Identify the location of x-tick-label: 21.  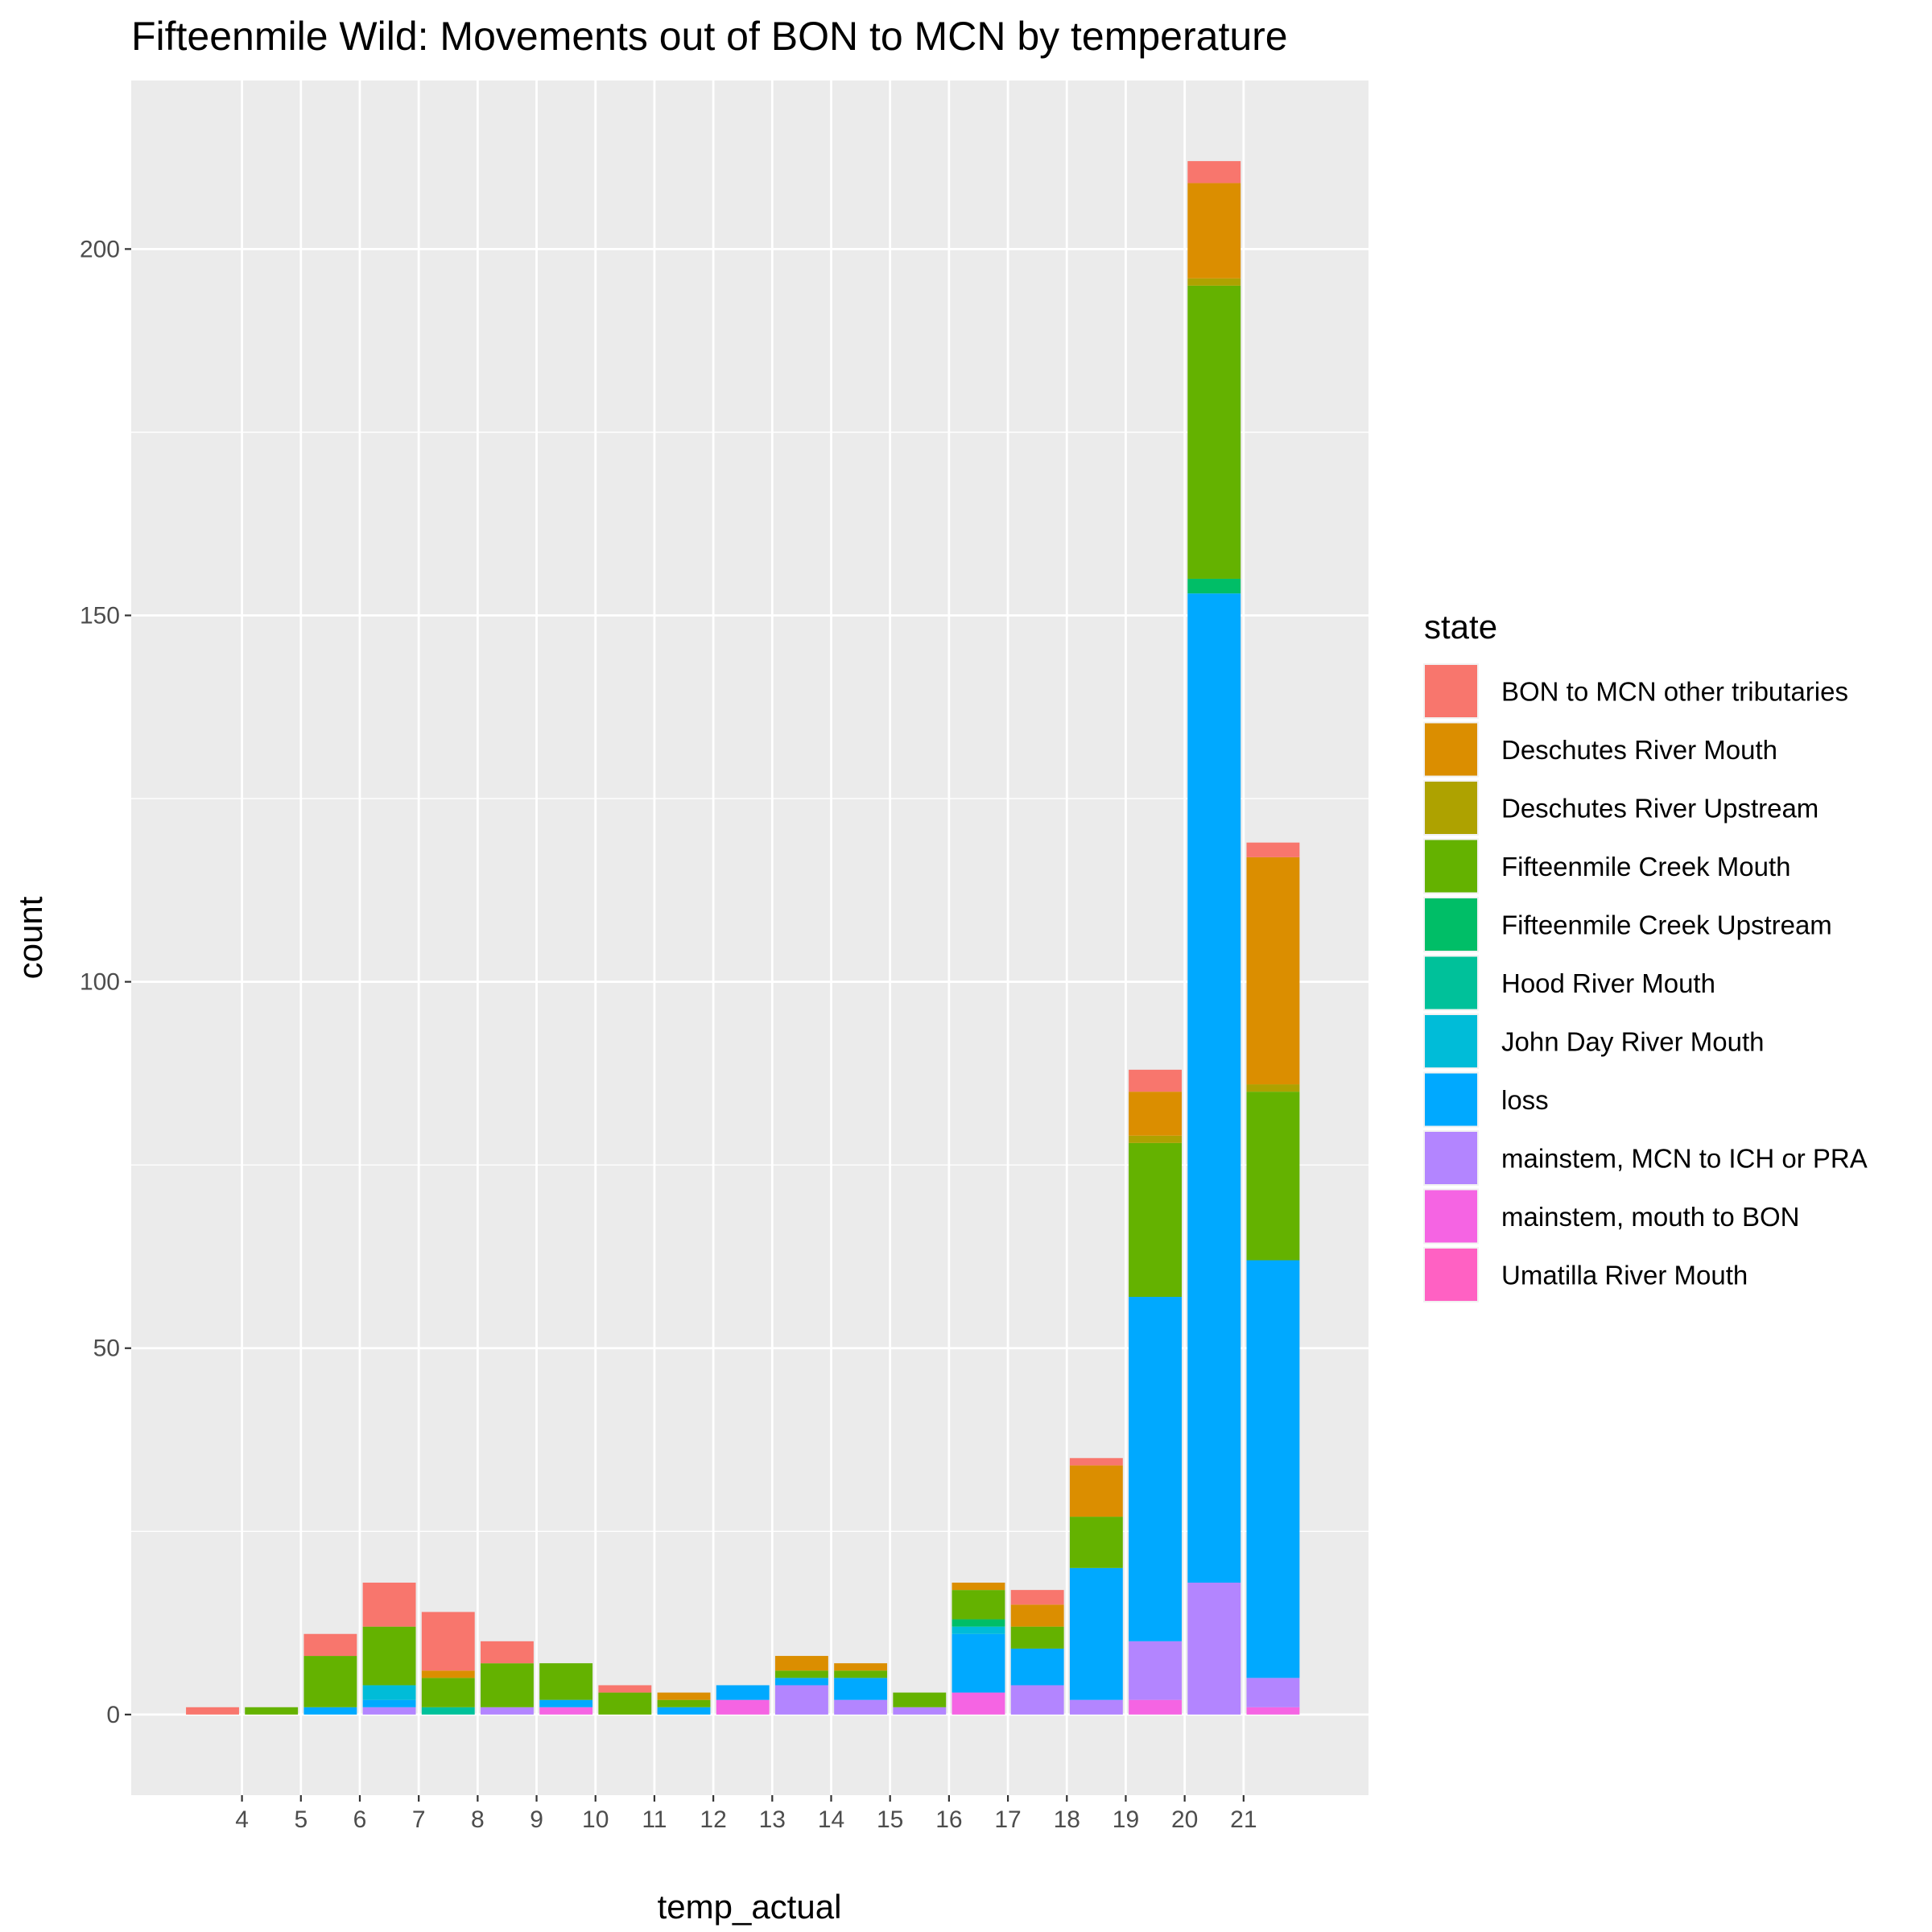
(1243, 1819).